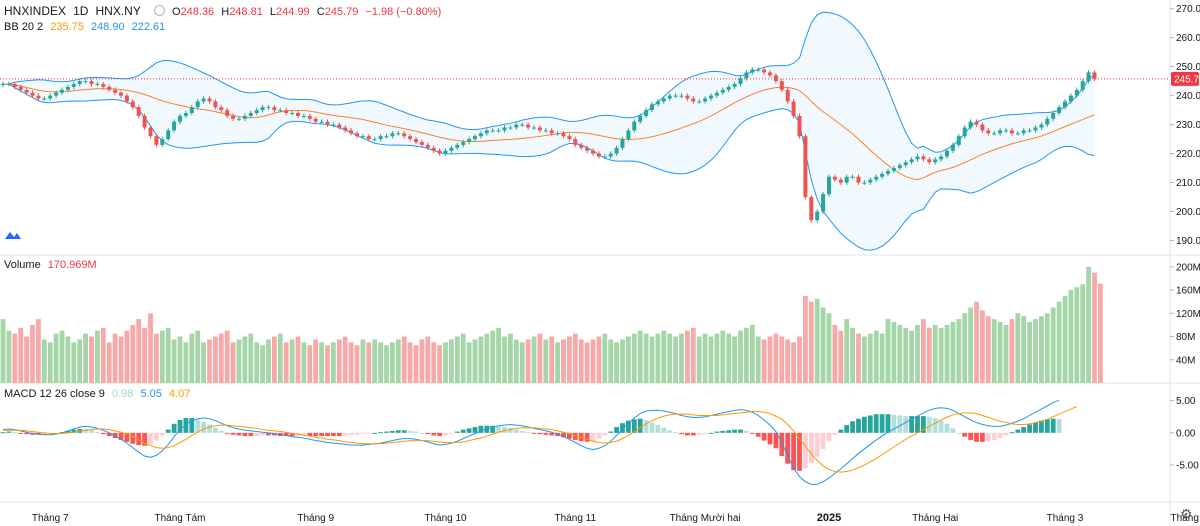  Describe the element at coordinates (1185, 337) in the screenshot. I see `volume-tick-label: 80M` at that location.